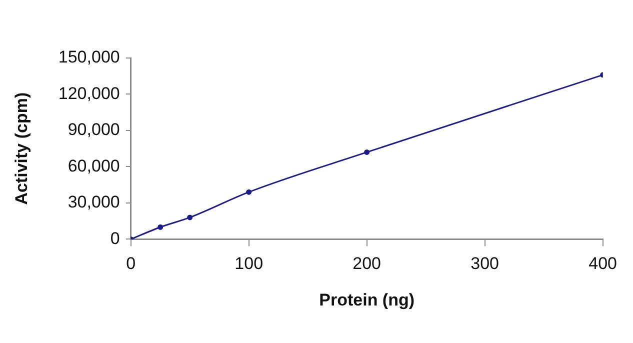 The height and width of the screenshot is (343, 633). I want to click on y-tick-label: 60,000, so click(94, 166).